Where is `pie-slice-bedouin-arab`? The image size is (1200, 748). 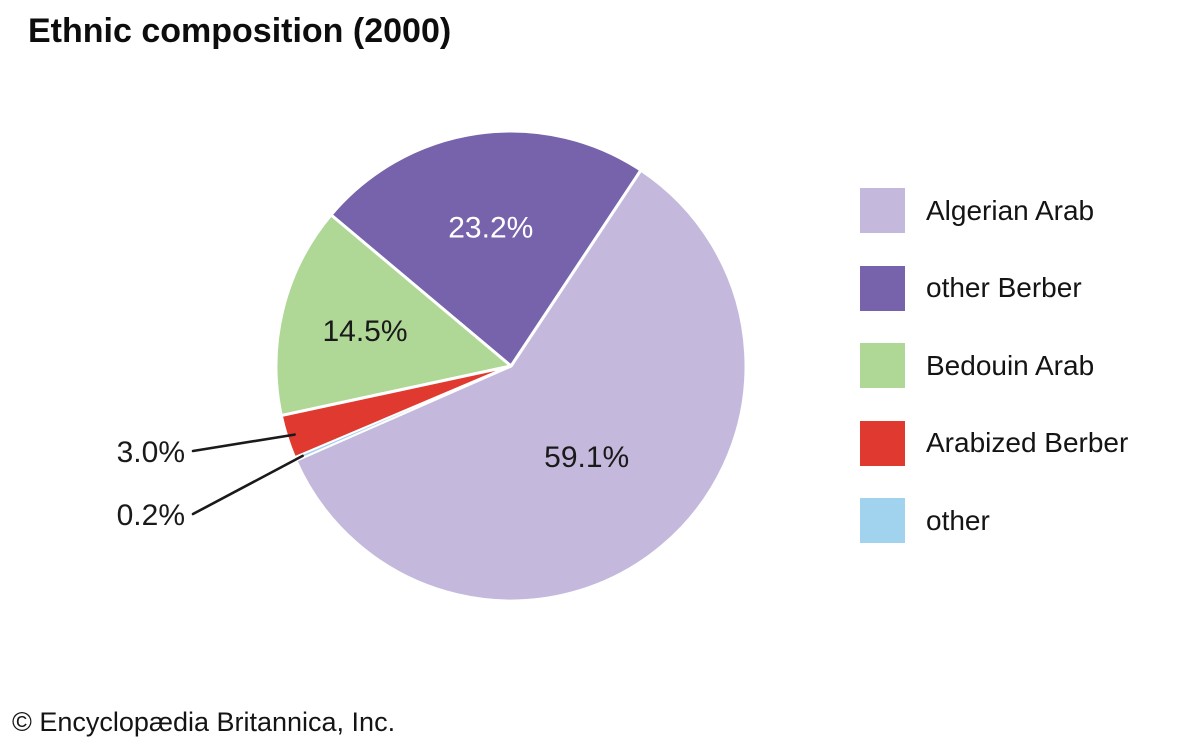
pie-slice-bedouin-arab is located at coordinates (393, 315).